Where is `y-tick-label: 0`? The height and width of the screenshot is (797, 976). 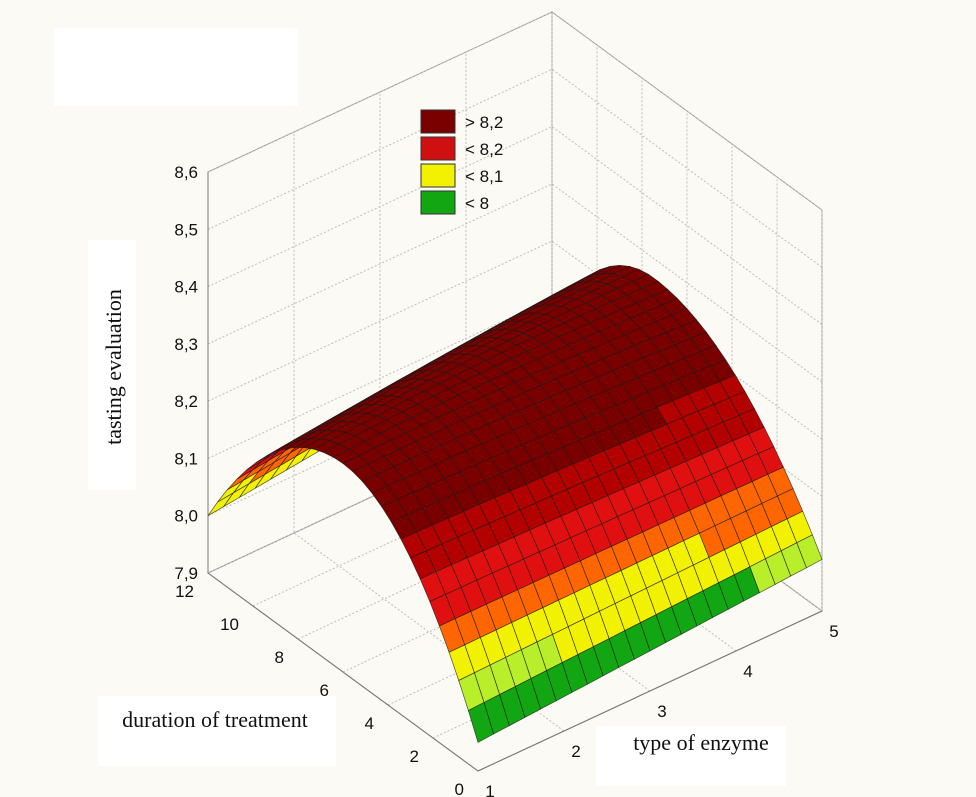 y-tick-label: 0 is located at coordinates (459, 788).